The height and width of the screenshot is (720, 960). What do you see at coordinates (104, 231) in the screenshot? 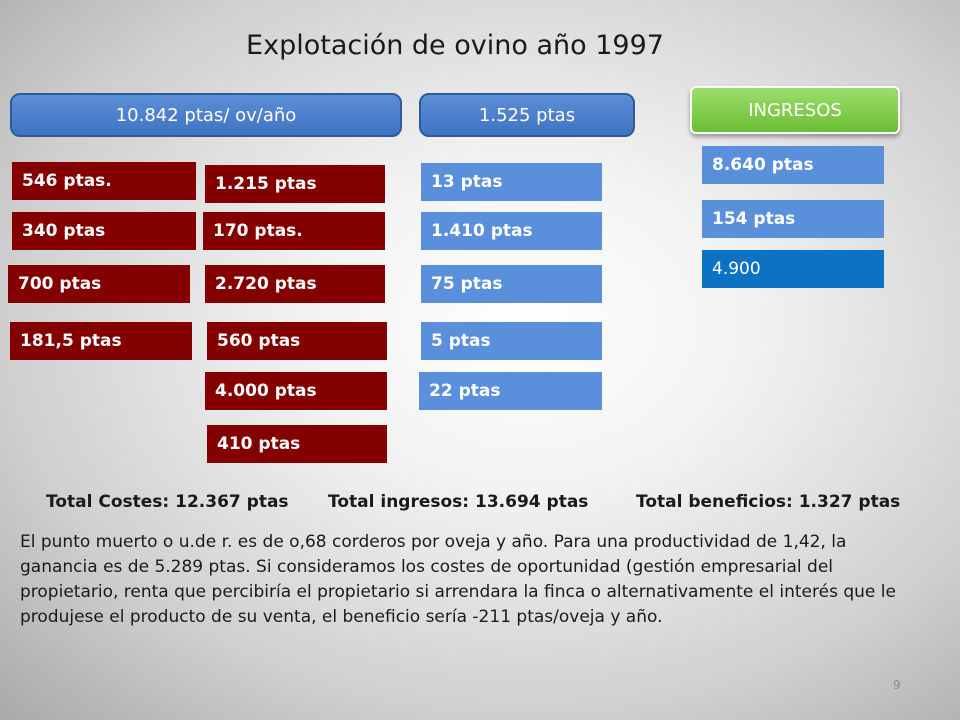
I see `cost-box: 340 ptas` at bounding box center [104, 231].